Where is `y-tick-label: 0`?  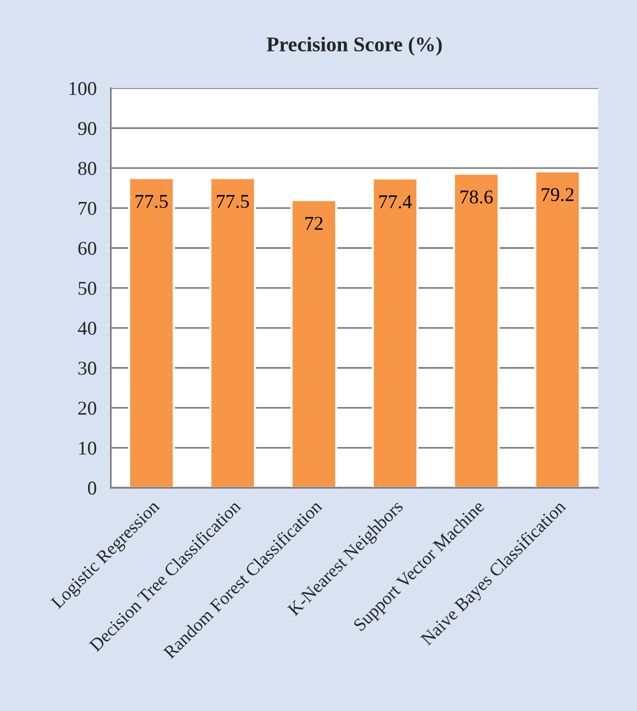 y-tick-label: 0 is located at coordinates (92, 488).